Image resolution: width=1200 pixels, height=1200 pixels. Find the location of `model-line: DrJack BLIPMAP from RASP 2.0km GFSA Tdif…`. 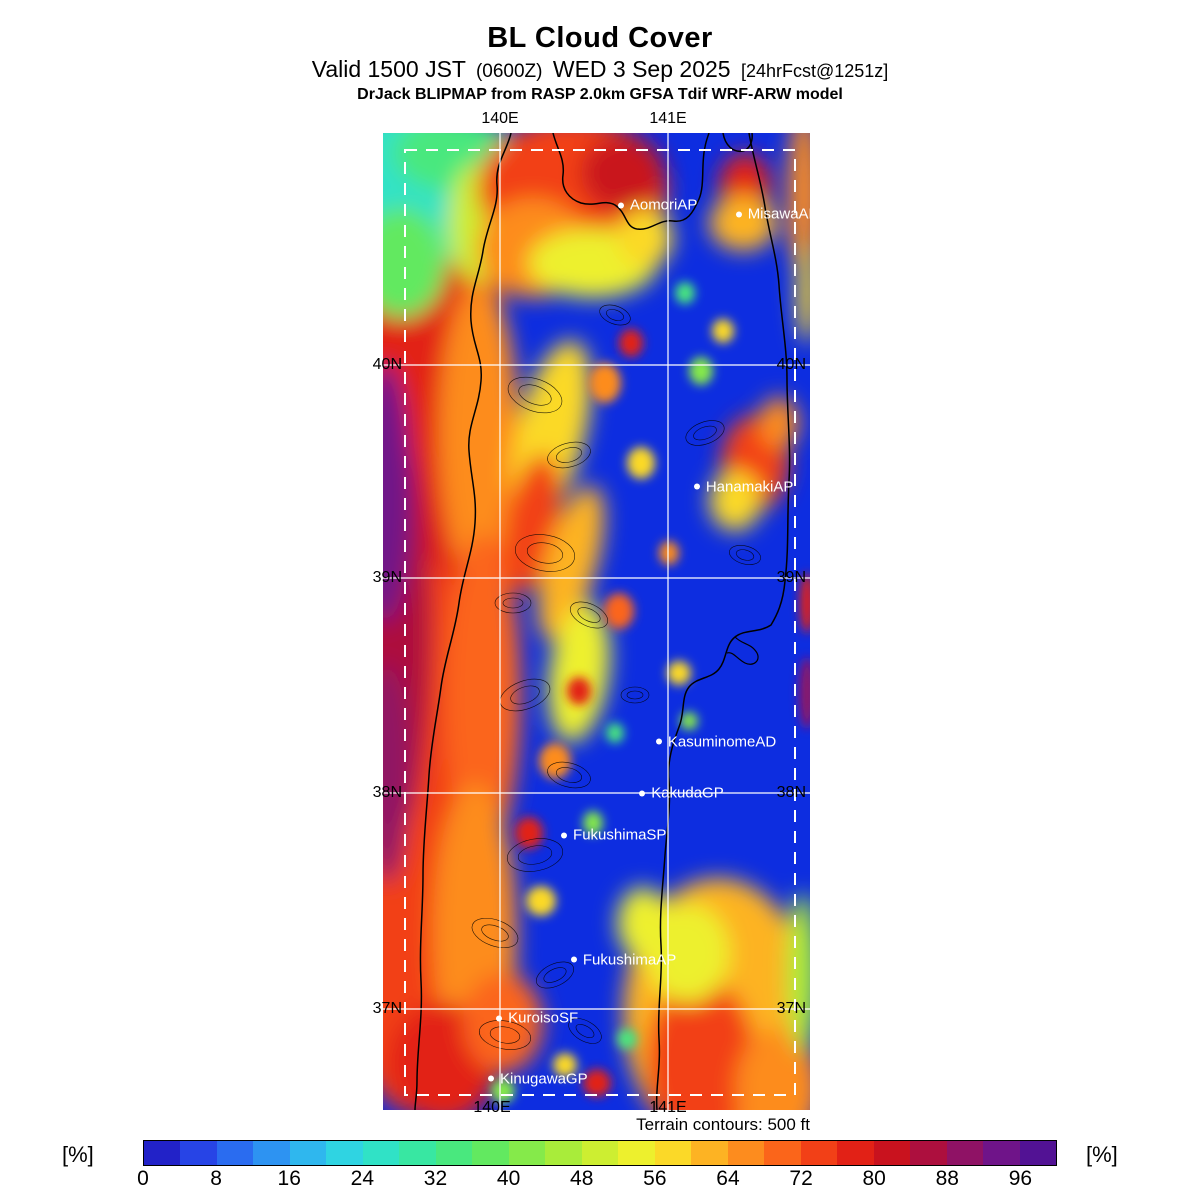

model-line: DrJack BLIPMAP from RASP 2.0km GFSA Tdif… is located at coordinates (600, 94).